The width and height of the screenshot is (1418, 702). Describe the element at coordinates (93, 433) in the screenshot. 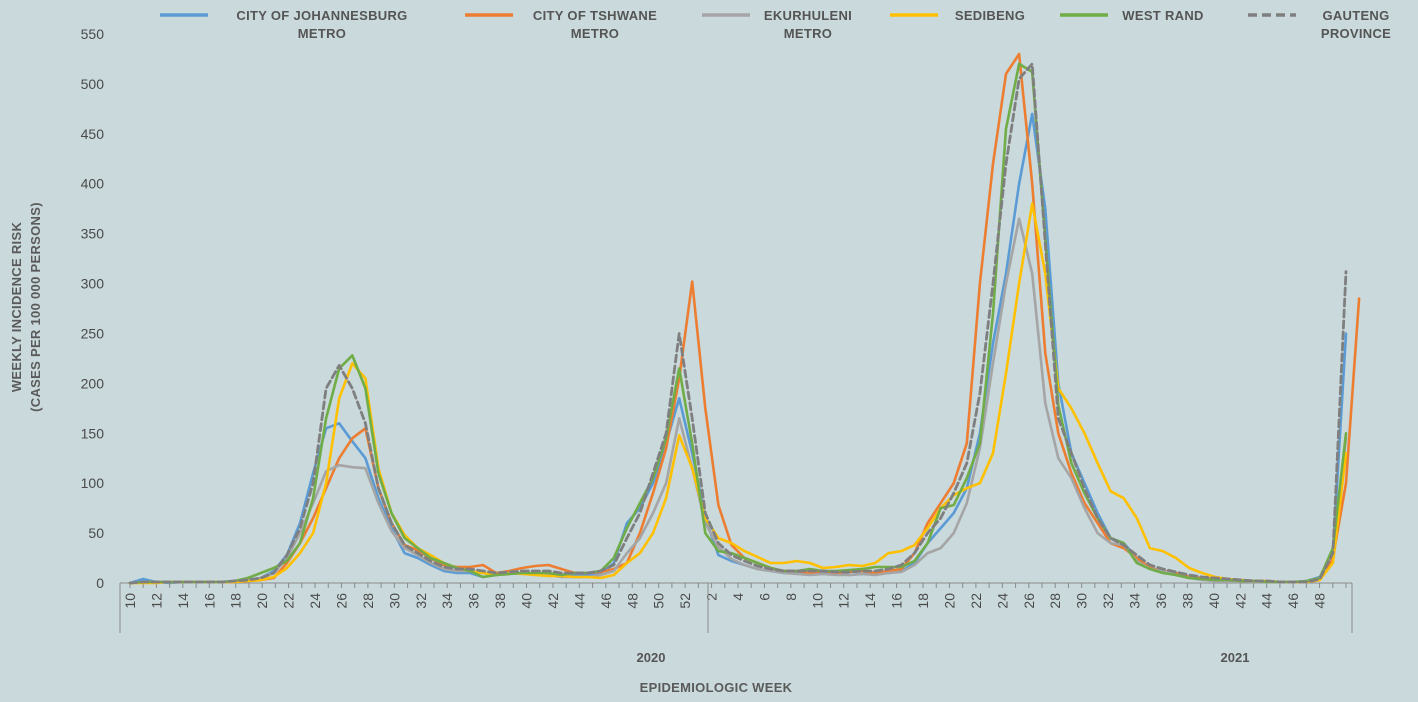

I see `y-tick-label: 150` at that location.